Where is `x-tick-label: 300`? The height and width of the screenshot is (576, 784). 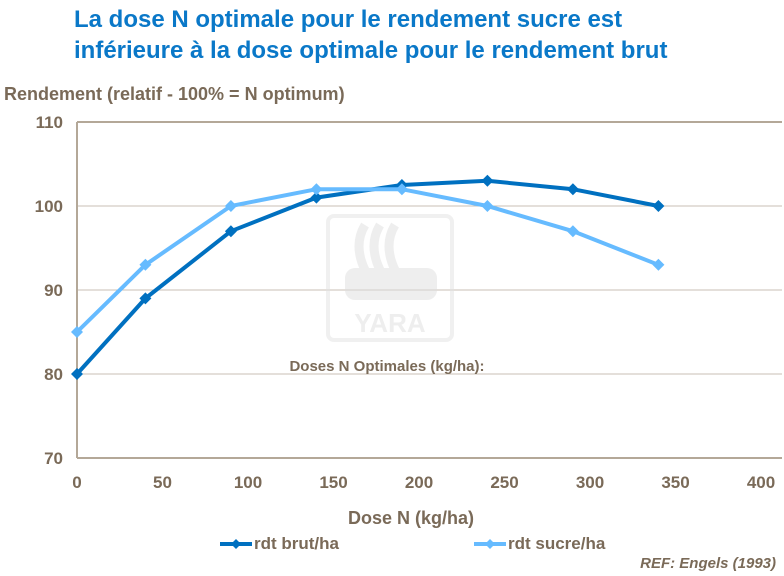
x-tick-label: 300 is located at coordinates (590, 482).